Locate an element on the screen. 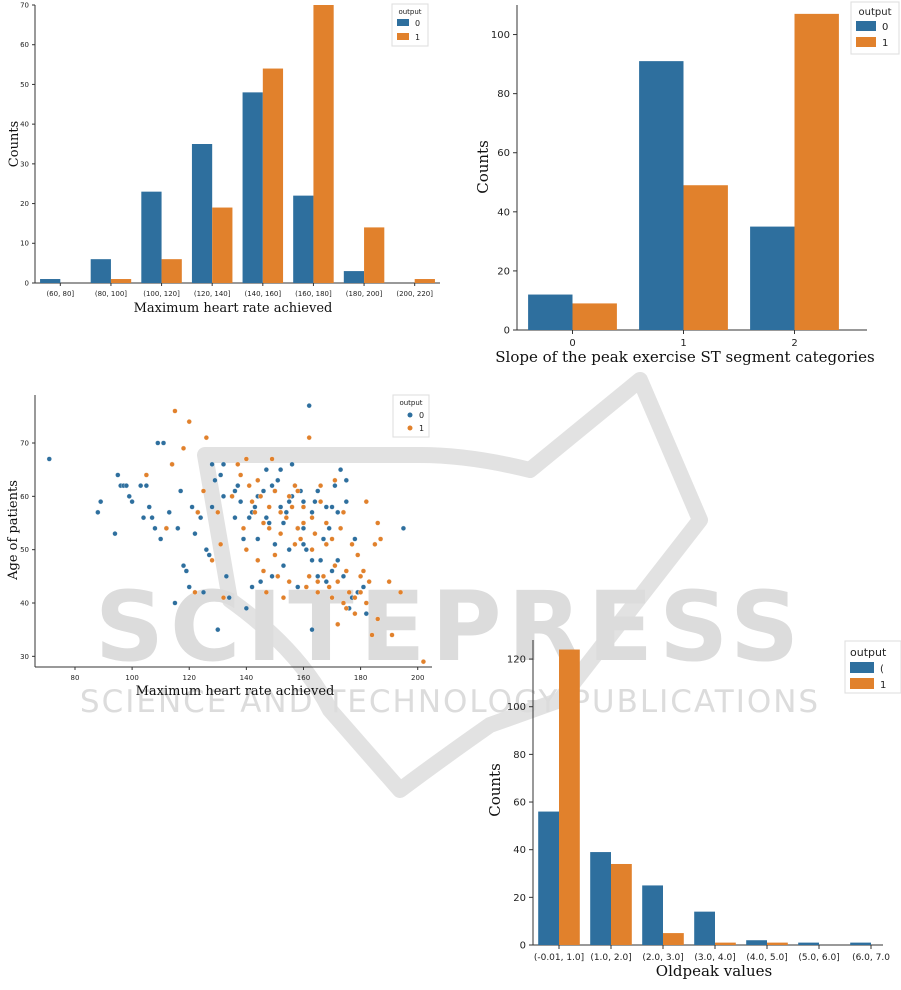  x-tick-label: 200 is located at coordinates (417, 678).